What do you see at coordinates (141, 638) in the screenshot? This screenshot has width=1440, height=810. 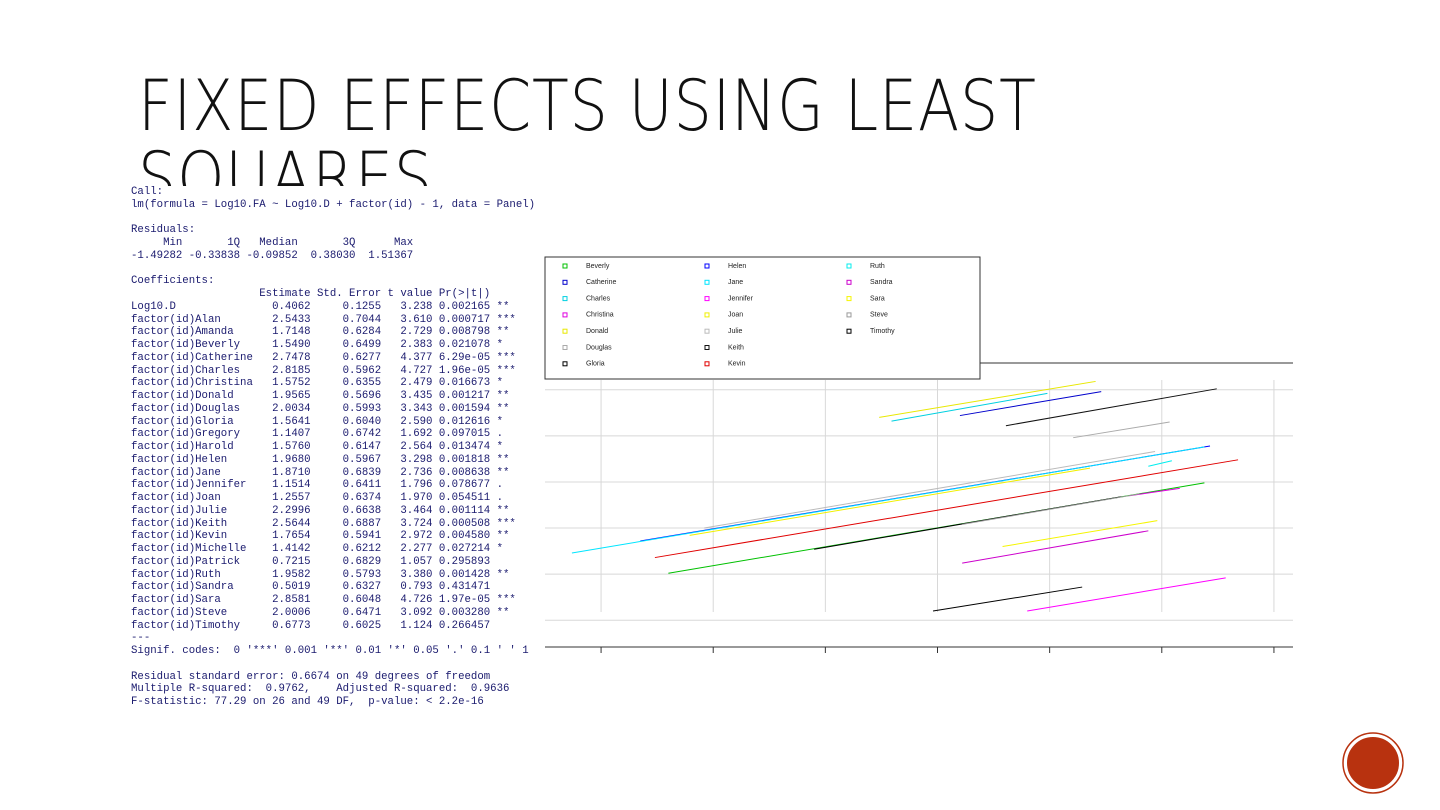 I see `output-line: ---` at bounding box center [141, 638].